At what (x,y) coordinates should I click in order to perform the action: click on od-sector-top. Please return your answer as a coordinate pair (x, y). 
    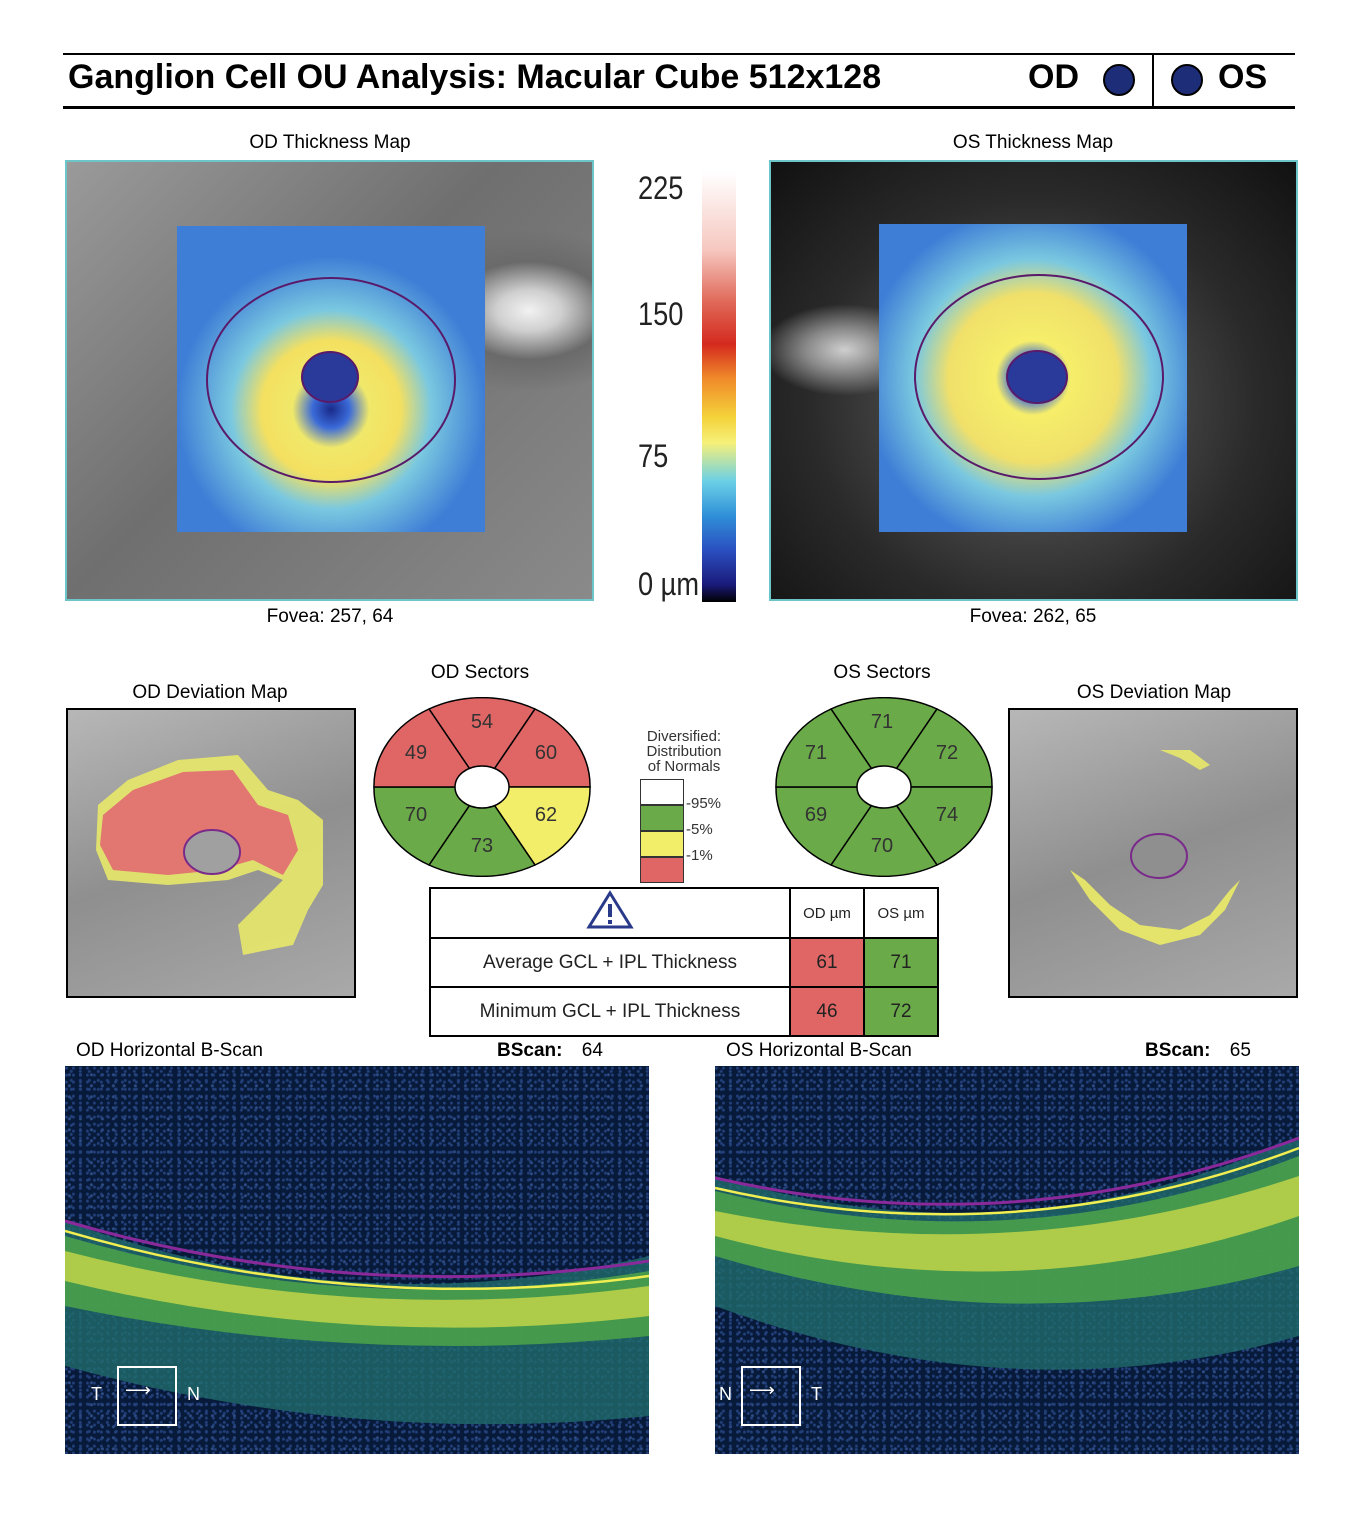
    Looking at the image, I should click on (482, 743).